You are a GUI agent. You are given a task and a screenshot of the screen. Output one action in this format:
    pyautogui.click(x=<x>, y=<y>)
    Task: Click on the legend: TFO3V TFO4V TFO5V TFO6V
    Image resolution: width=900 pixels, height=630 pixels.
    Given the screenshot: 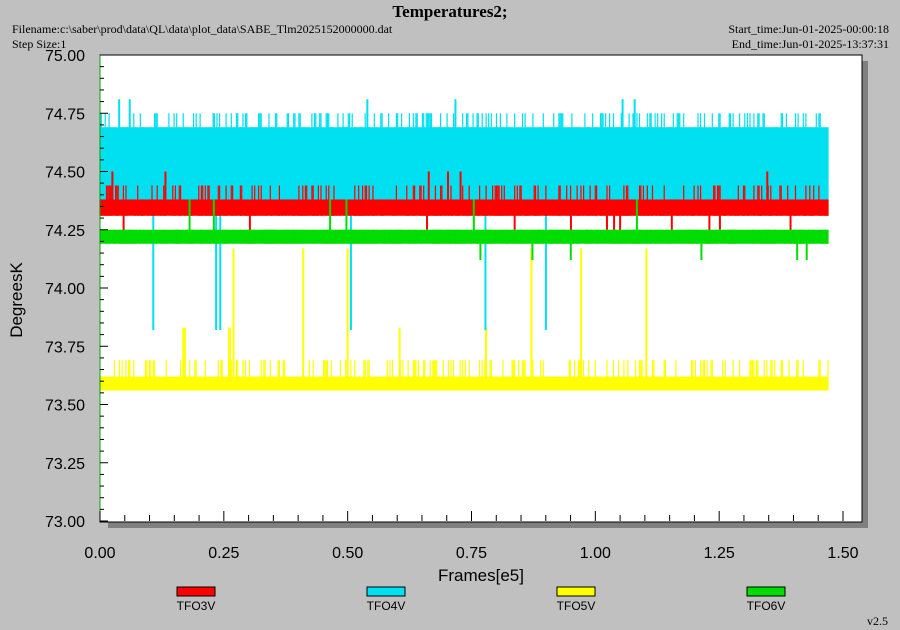 What is the action you would take?
    pyautogui.click(x=481, y=599)
    